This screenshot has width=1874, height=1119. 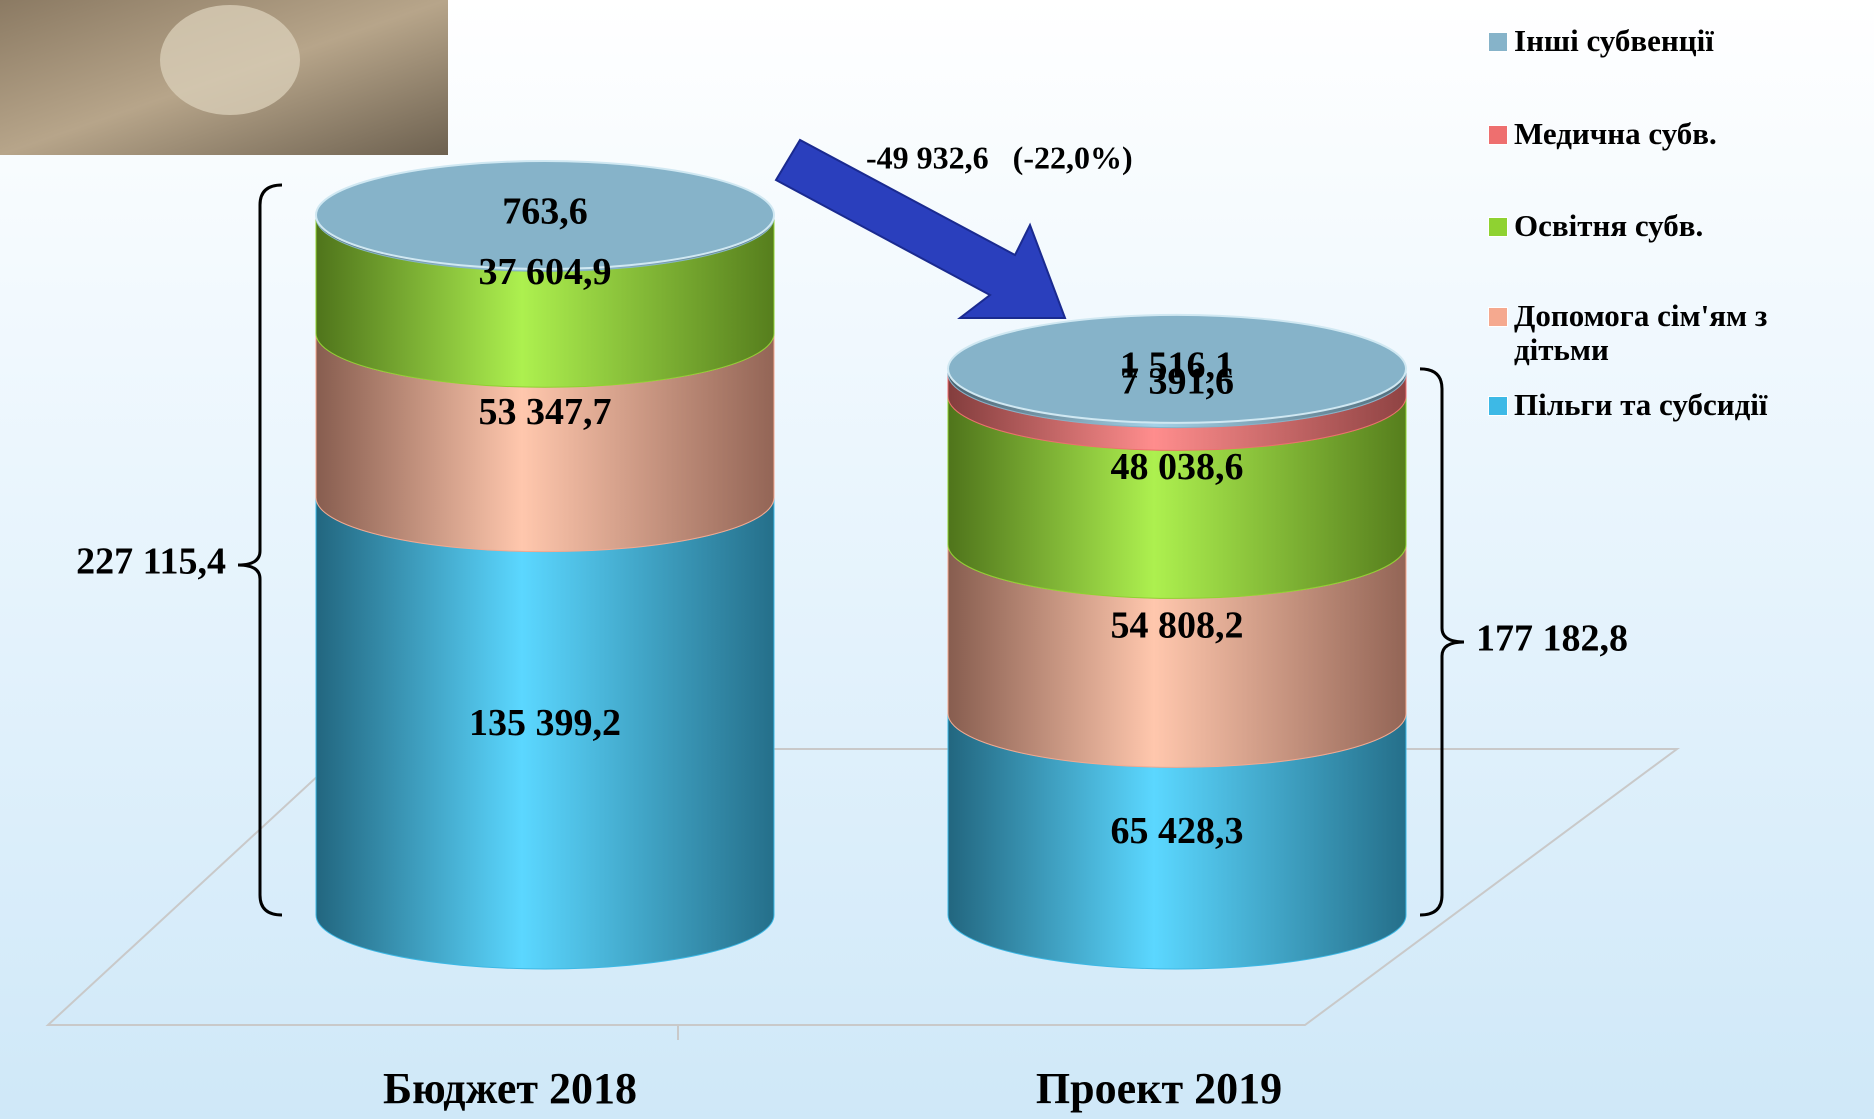 What do you see at coordinates (1609, 225) in the screenshot?
I see `legend-label: Освітня субв.` at bounding box center [1609, 225].